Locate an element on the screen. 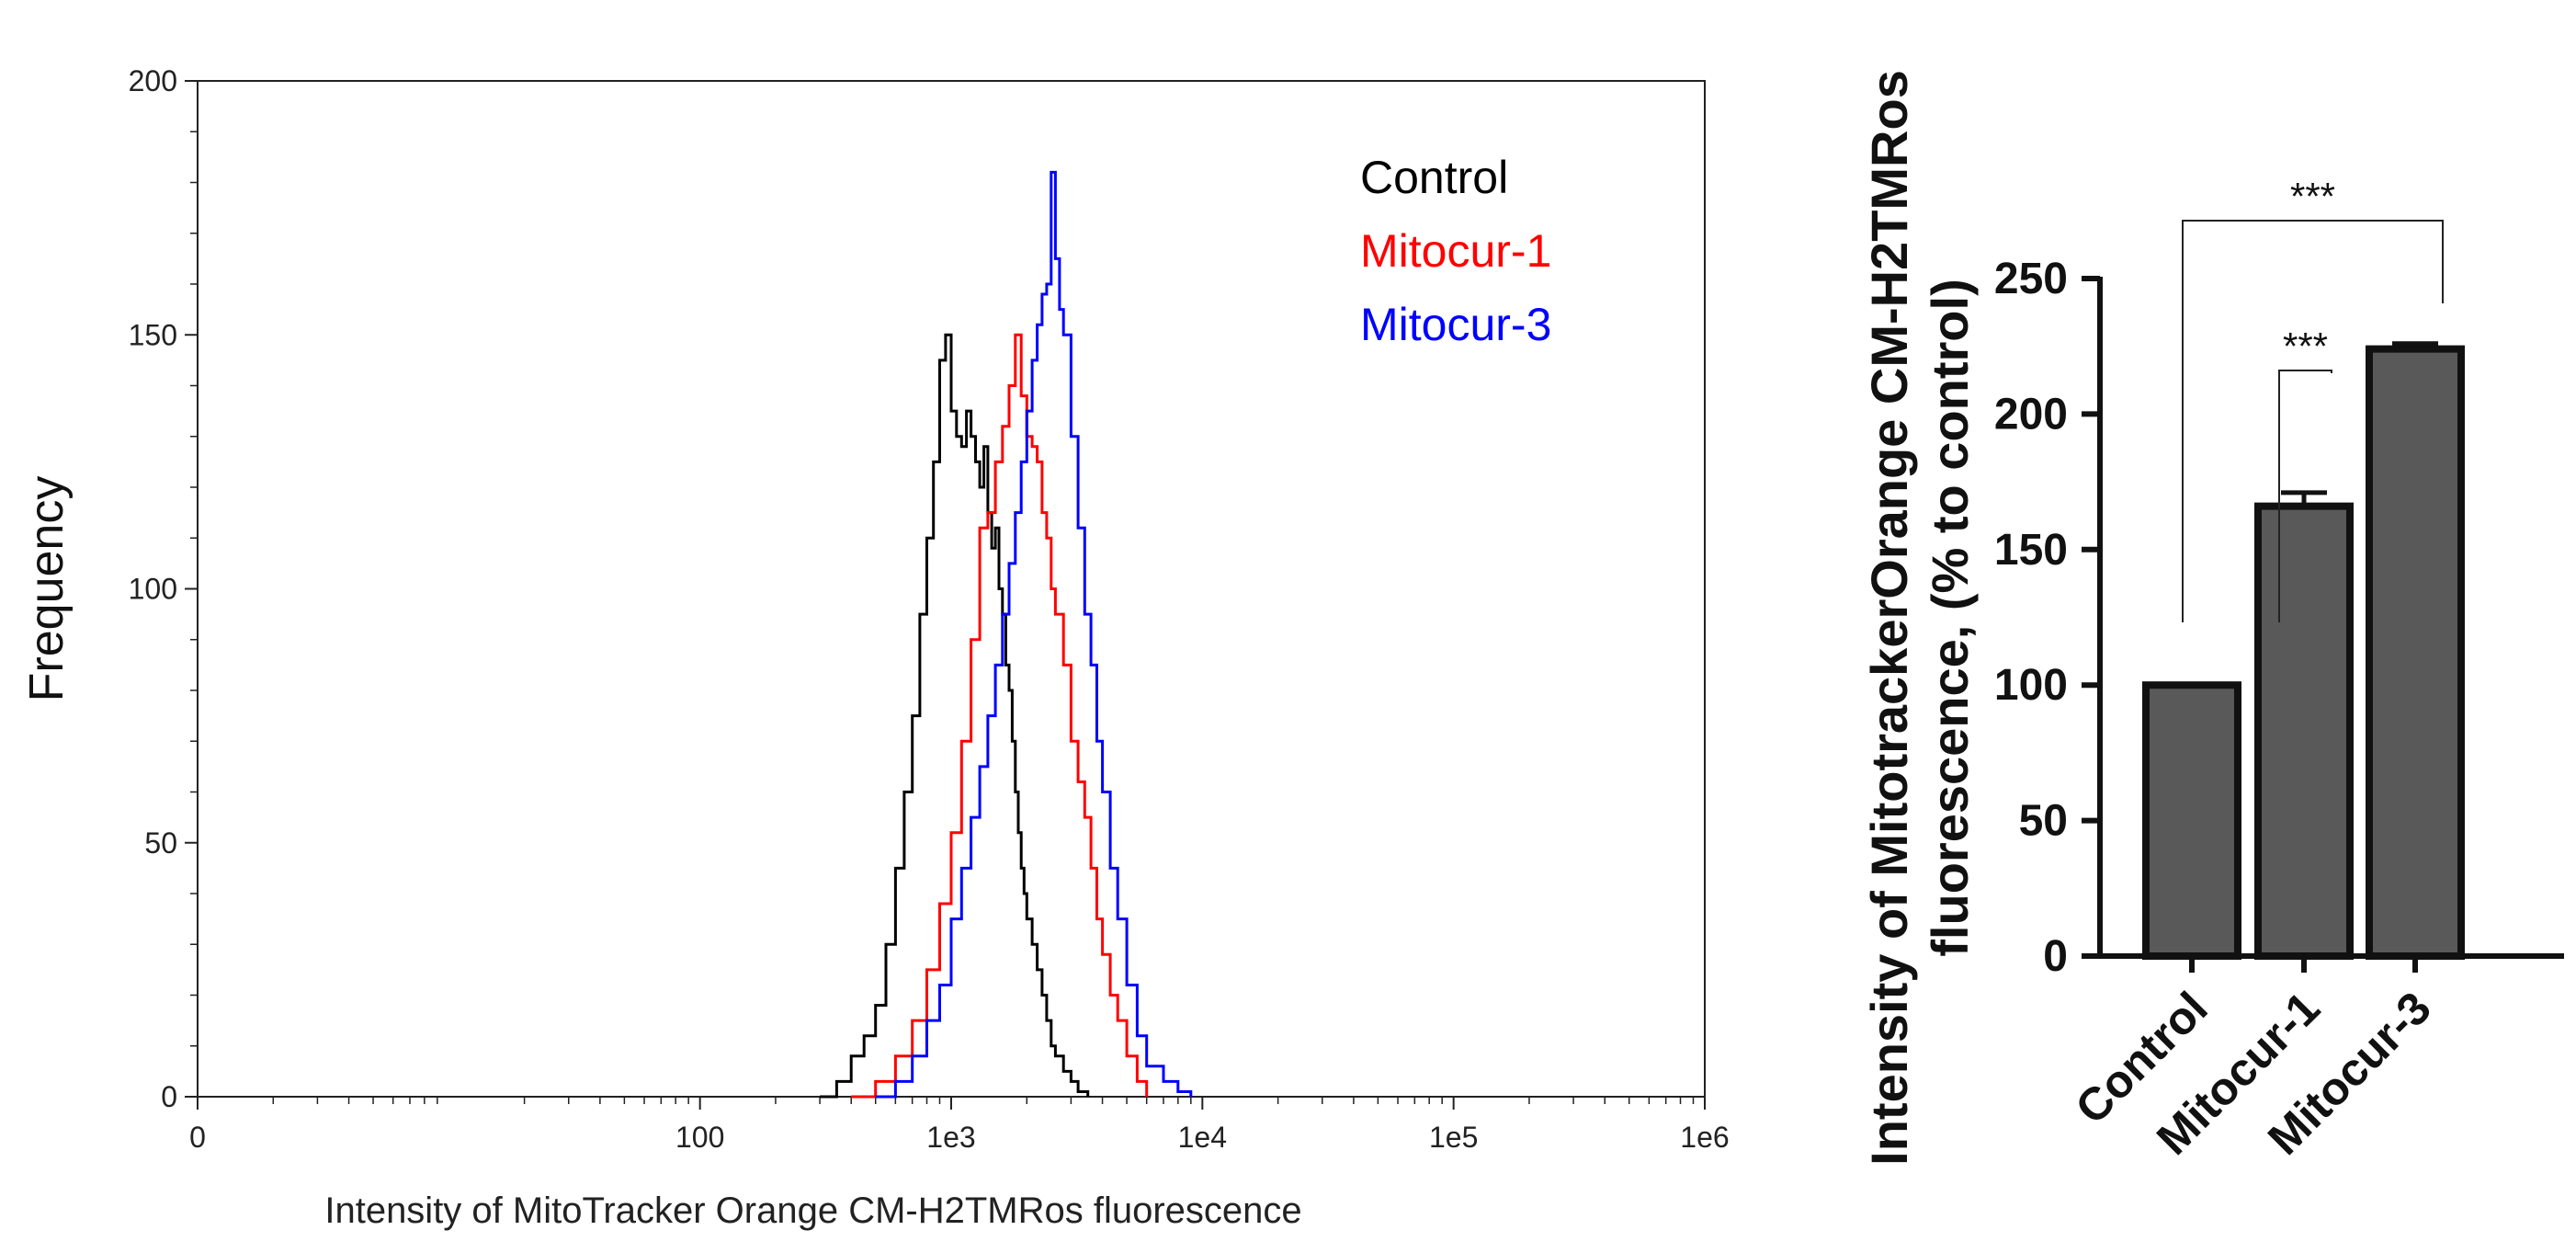  y-tick-label: 250 is located at coordinates (2031, 279).